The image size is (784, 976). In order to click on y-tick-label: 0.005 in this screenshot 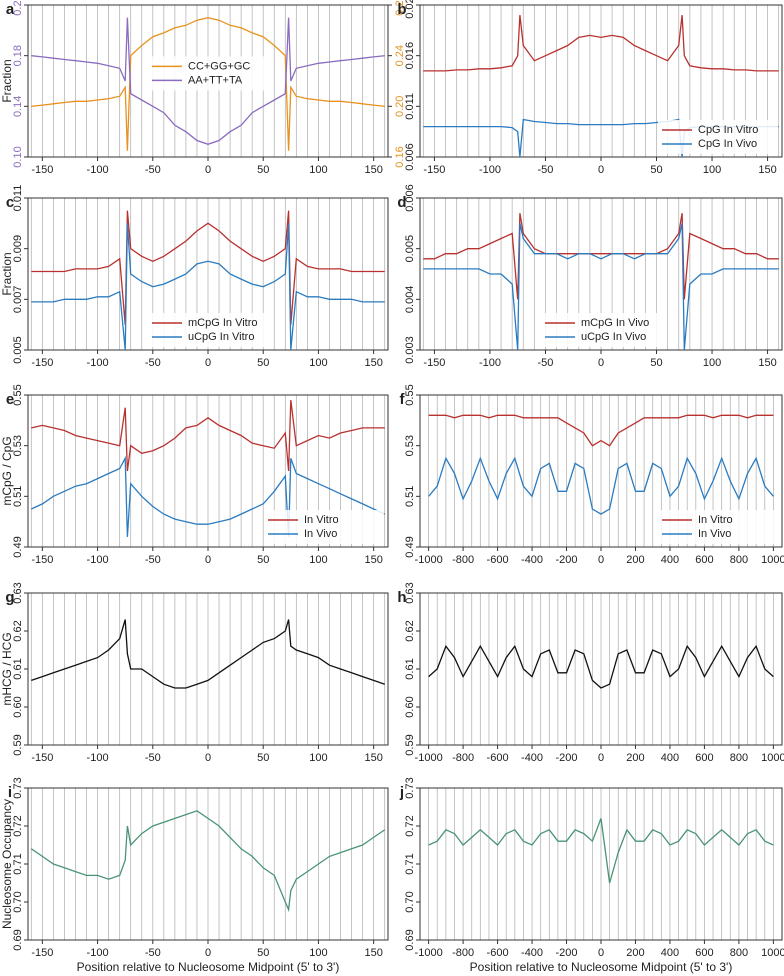, I will do `click(410, 249)`.